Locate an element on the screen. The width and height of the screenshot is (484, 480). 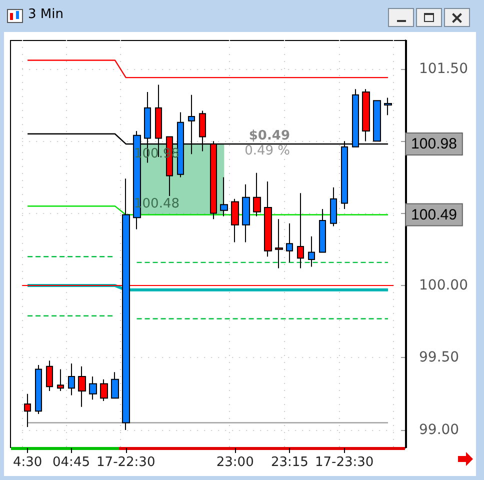
x-tick-label: 23:00 is located at coordinates (235, 462).